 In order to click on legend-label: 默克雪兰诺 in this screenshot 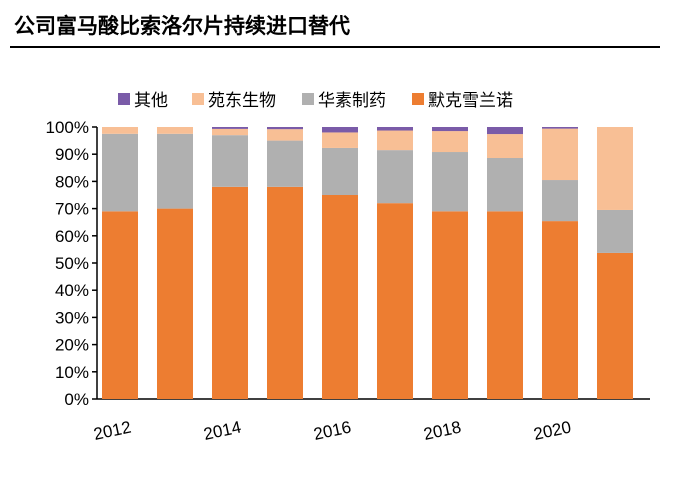, I will do `click(470, 100)`.